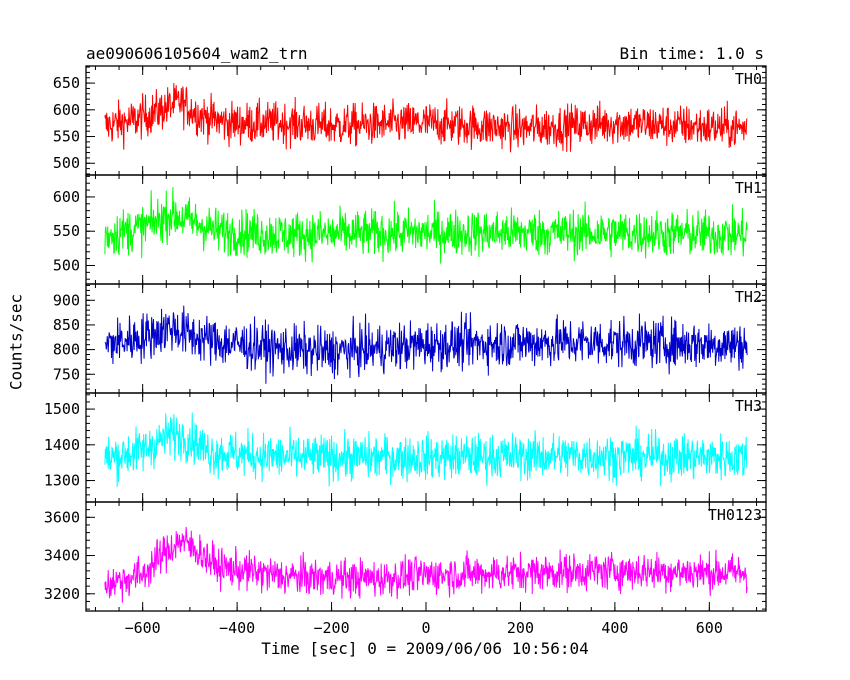  I want to click on series-line-th1, so click(426, 225).